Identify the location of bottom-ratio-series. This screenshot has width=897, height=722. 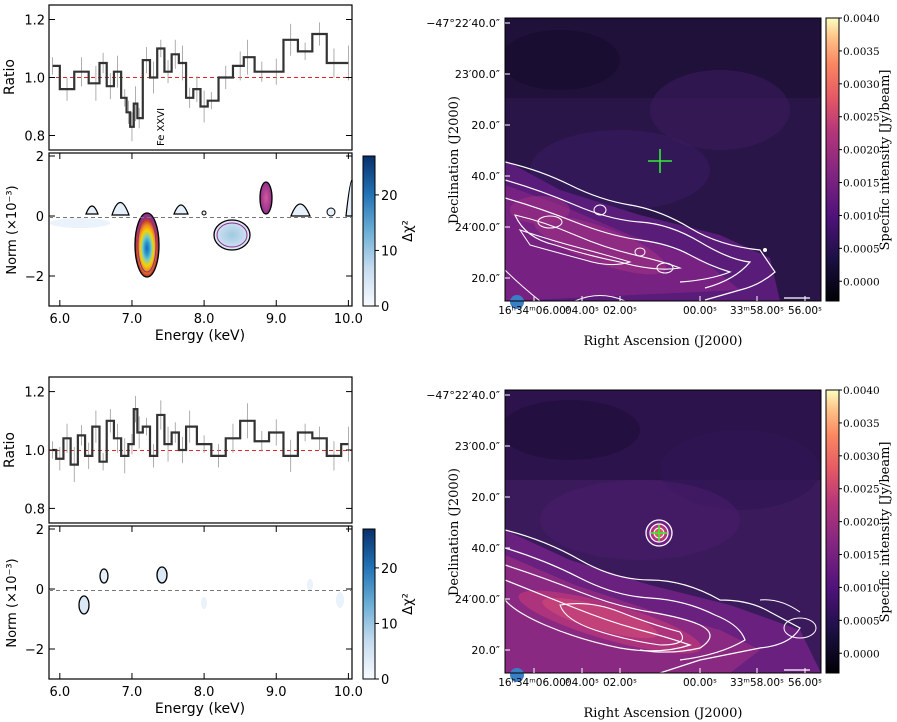
(200, 439).